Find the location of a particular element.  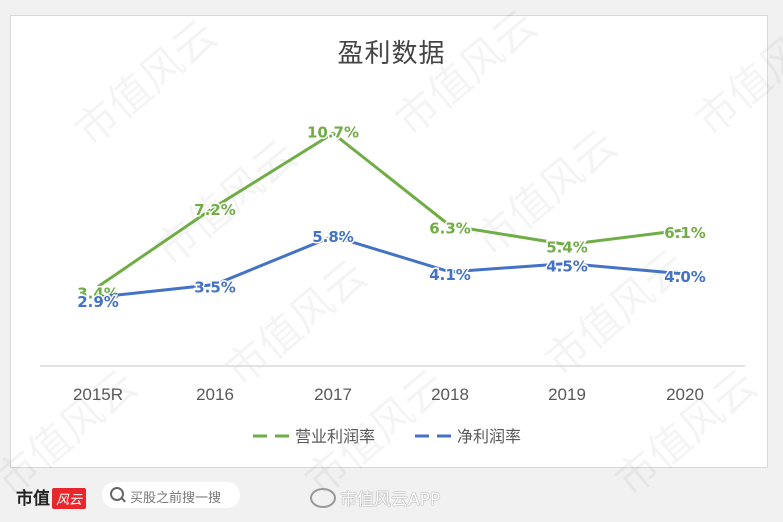

legend-label: 营业利润率 is located at coordinates (335, 436).